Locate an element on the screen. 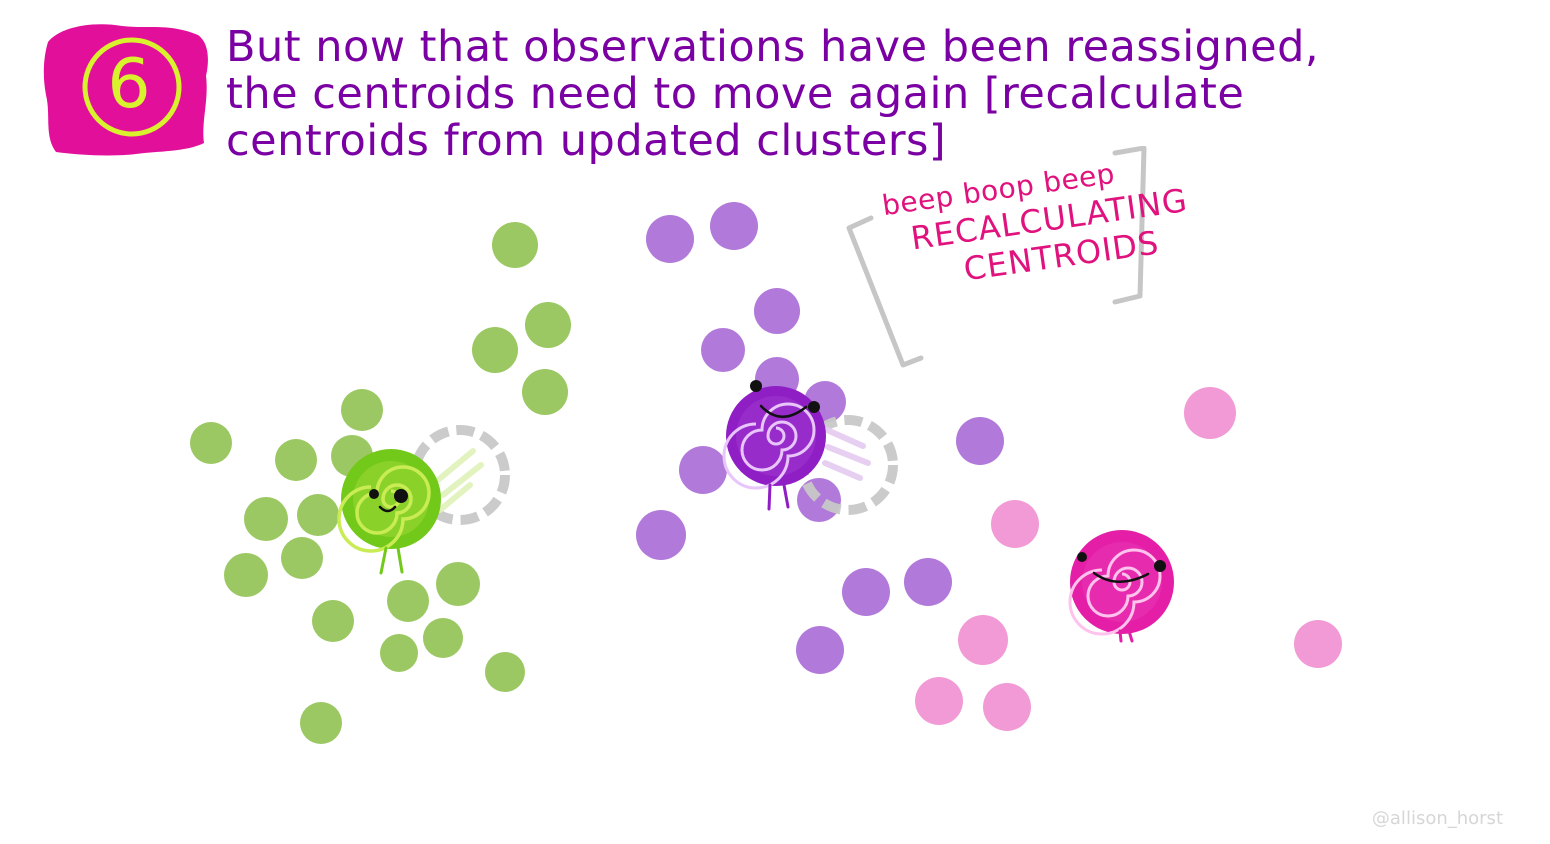 The image size is (1550, 844). purple-centroid is located at coordinates (774, 445).